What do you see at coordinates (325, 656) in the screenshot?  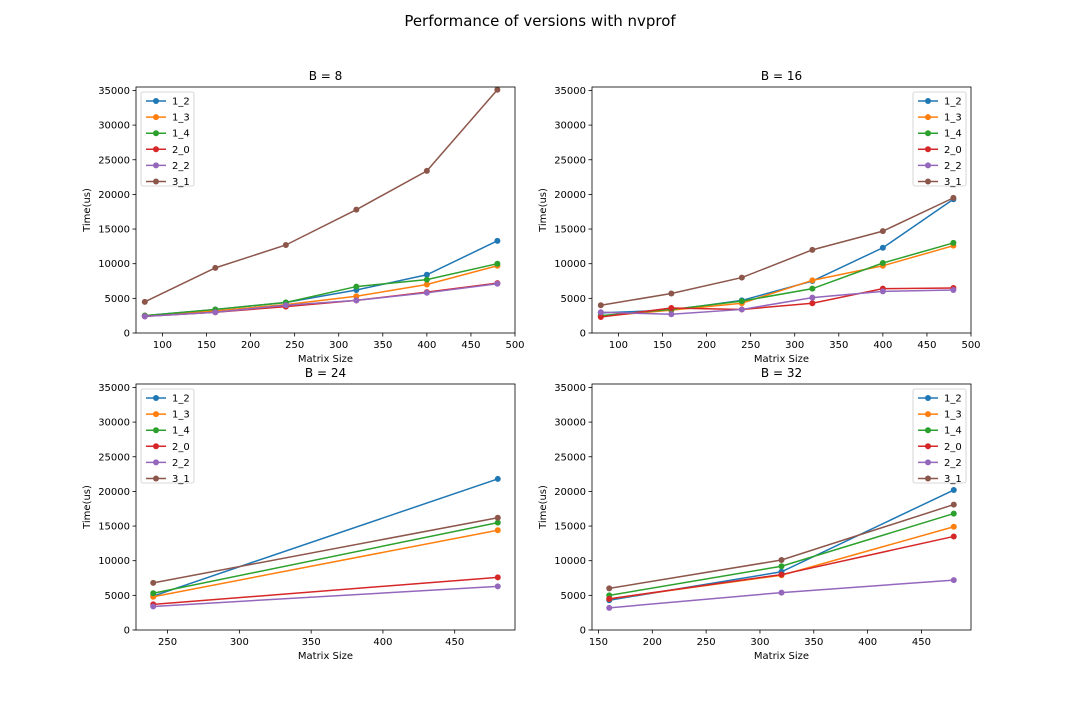 I see `x-axis-label: Matrix Size` at bounding box center [325, 656].